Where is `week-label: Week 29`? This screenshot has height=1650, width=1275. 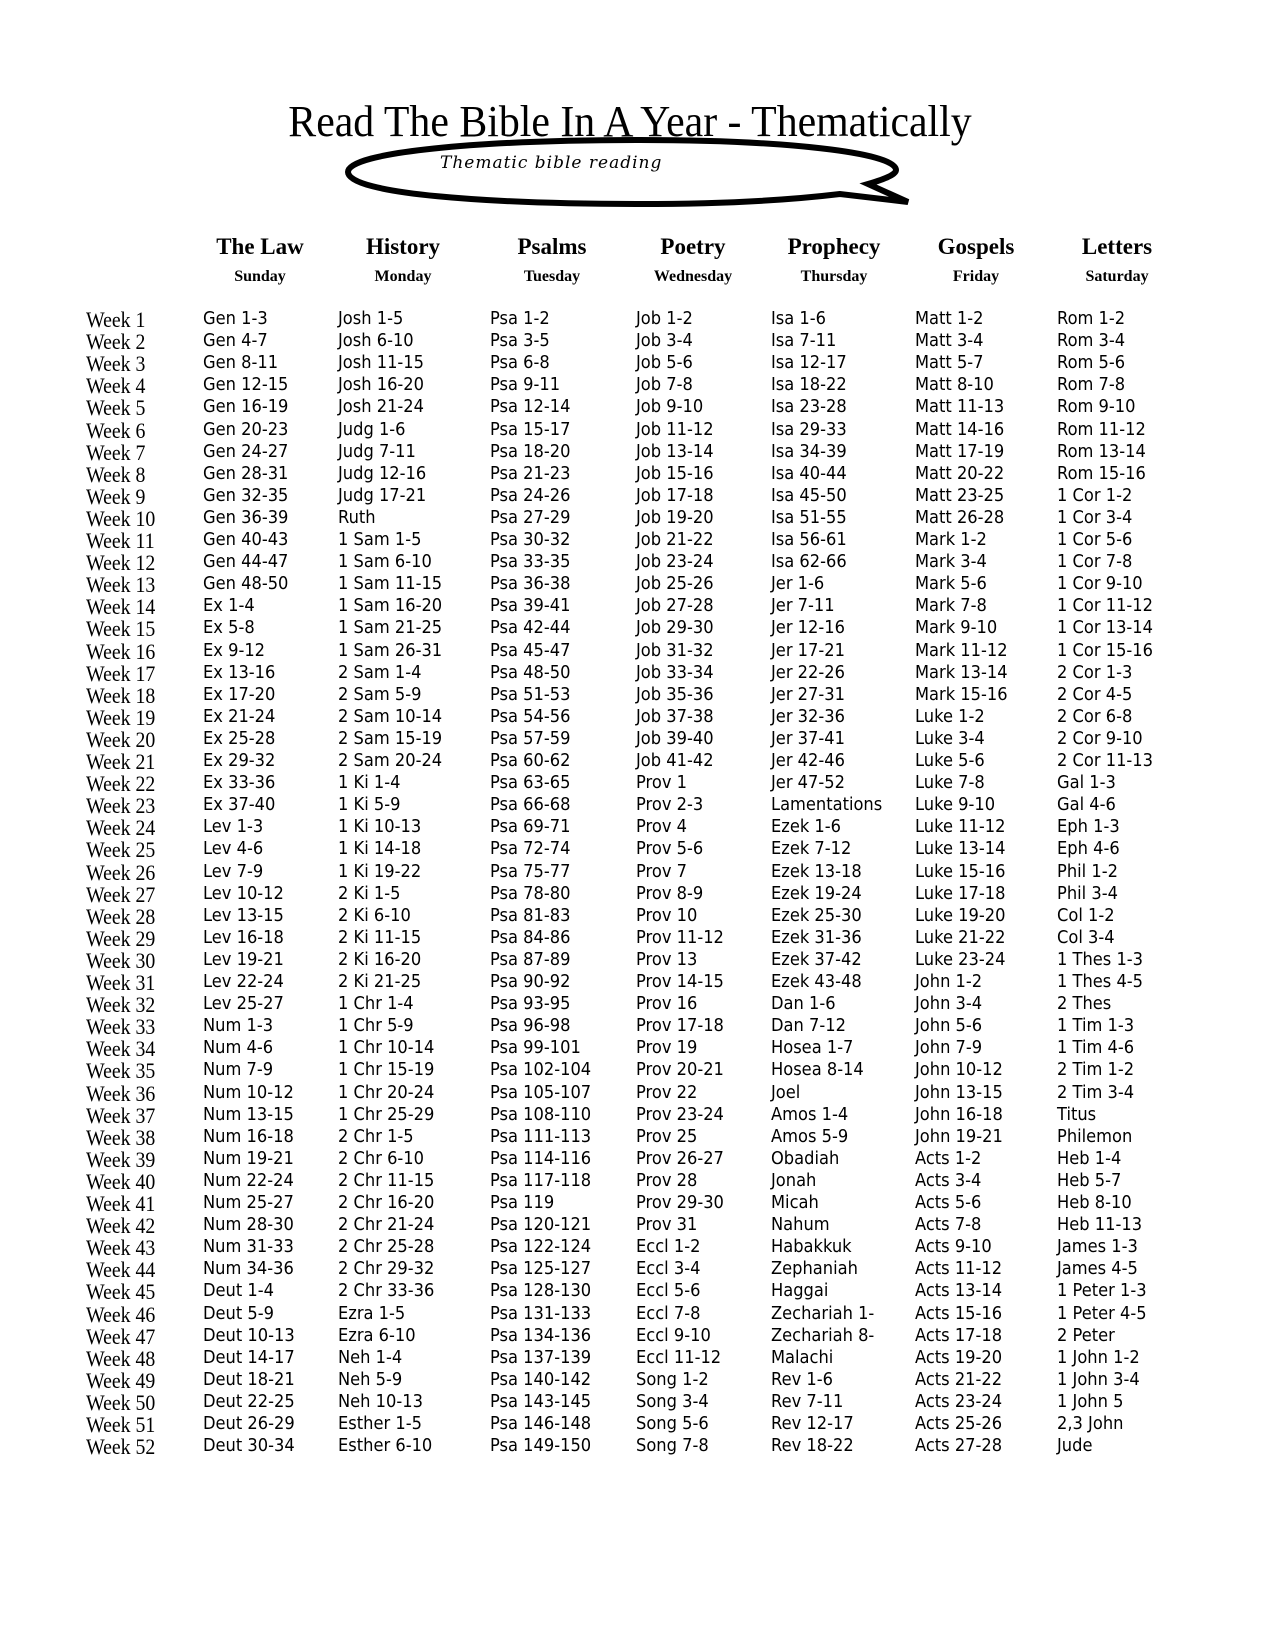
week-label: Week 29 is located at coordinates (121, 938).